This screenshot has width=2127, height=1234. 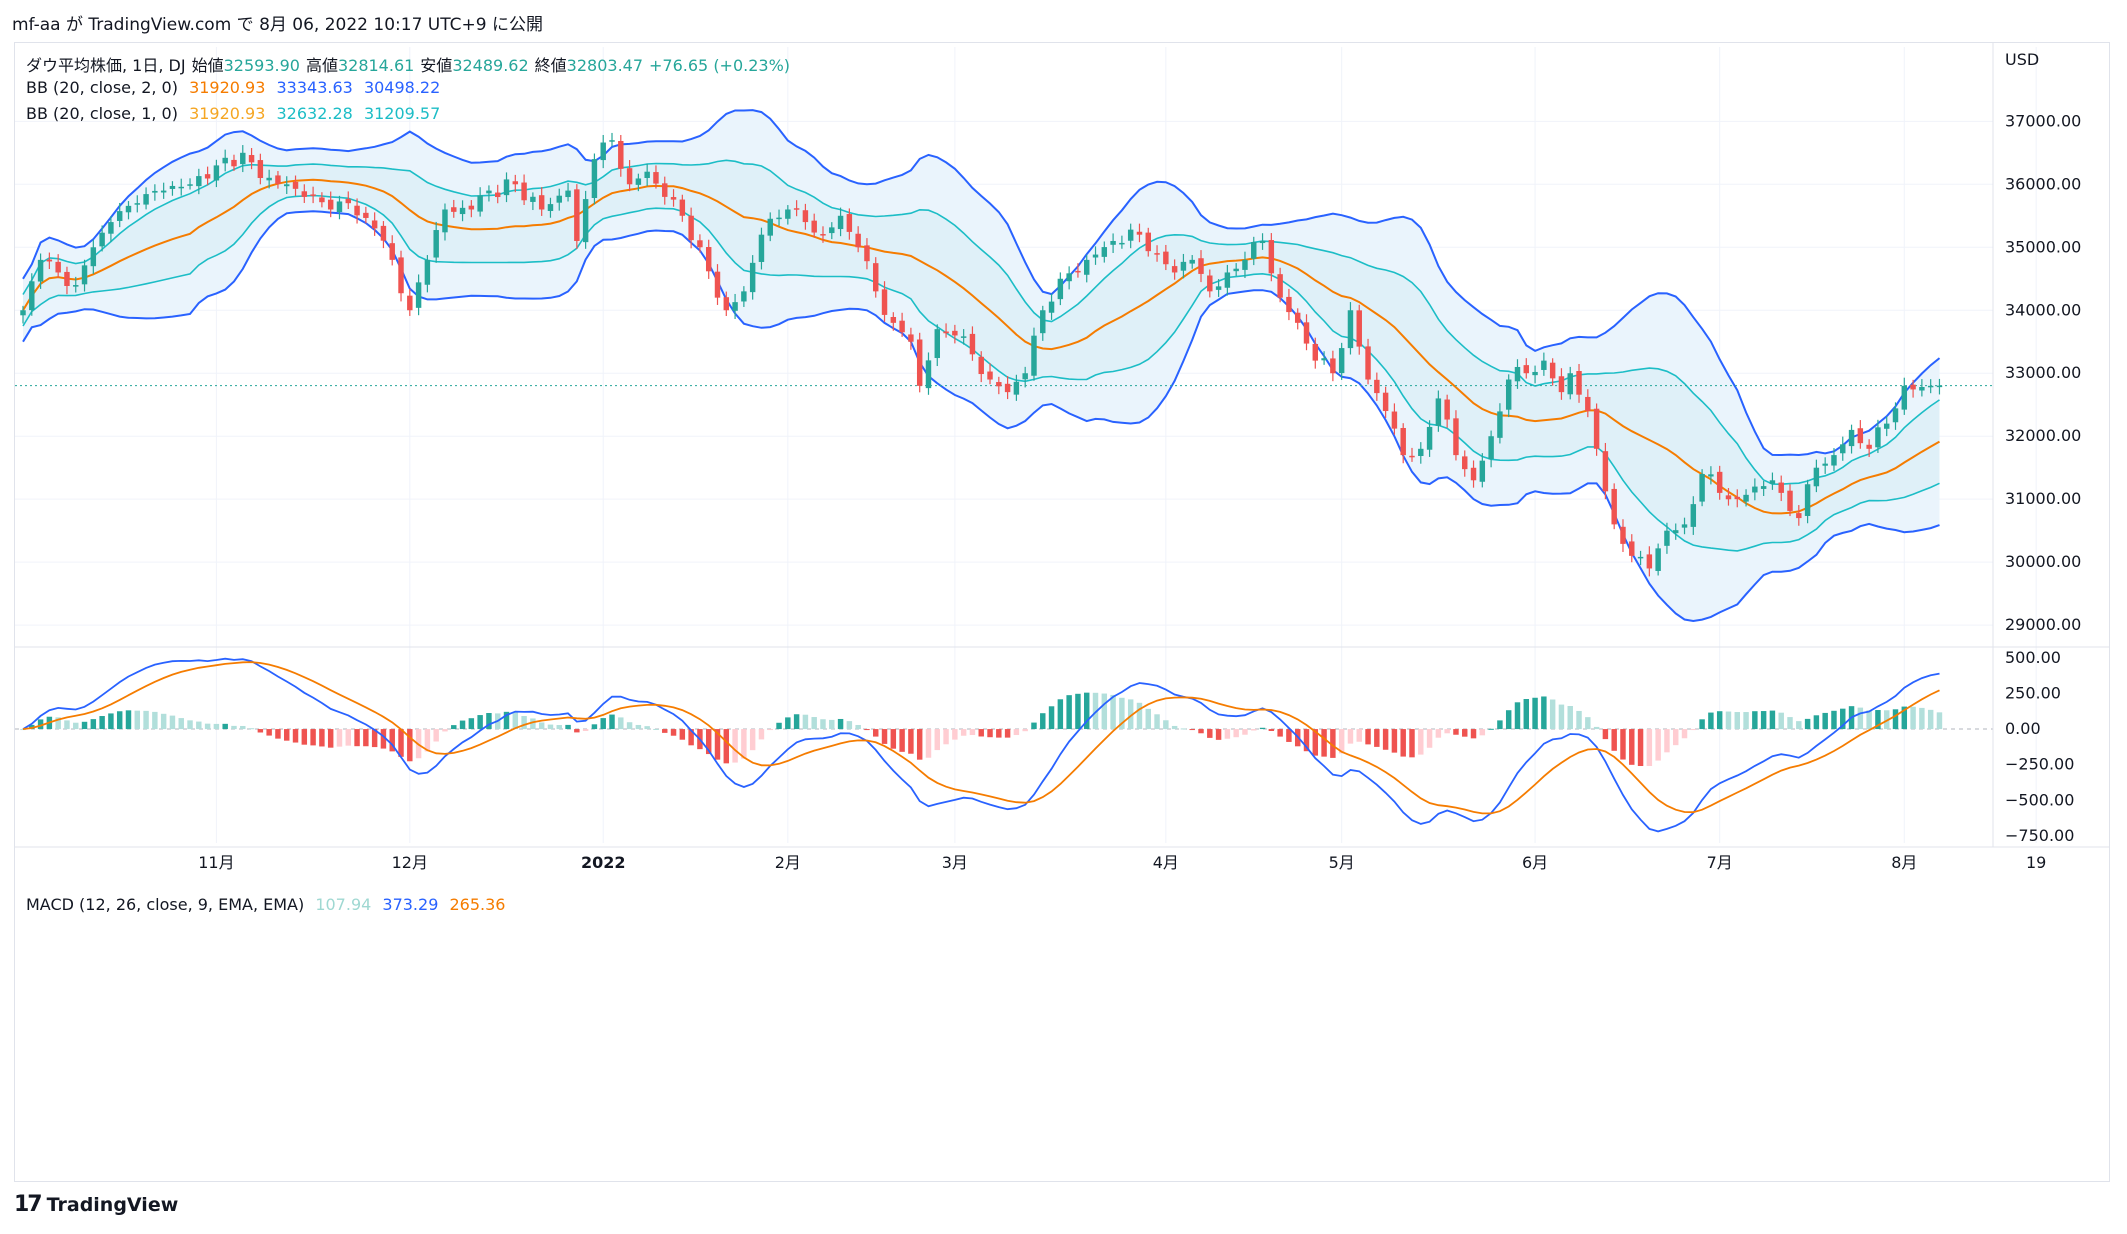 I want to click on low-label: 安値, so click(x=436, y=65).